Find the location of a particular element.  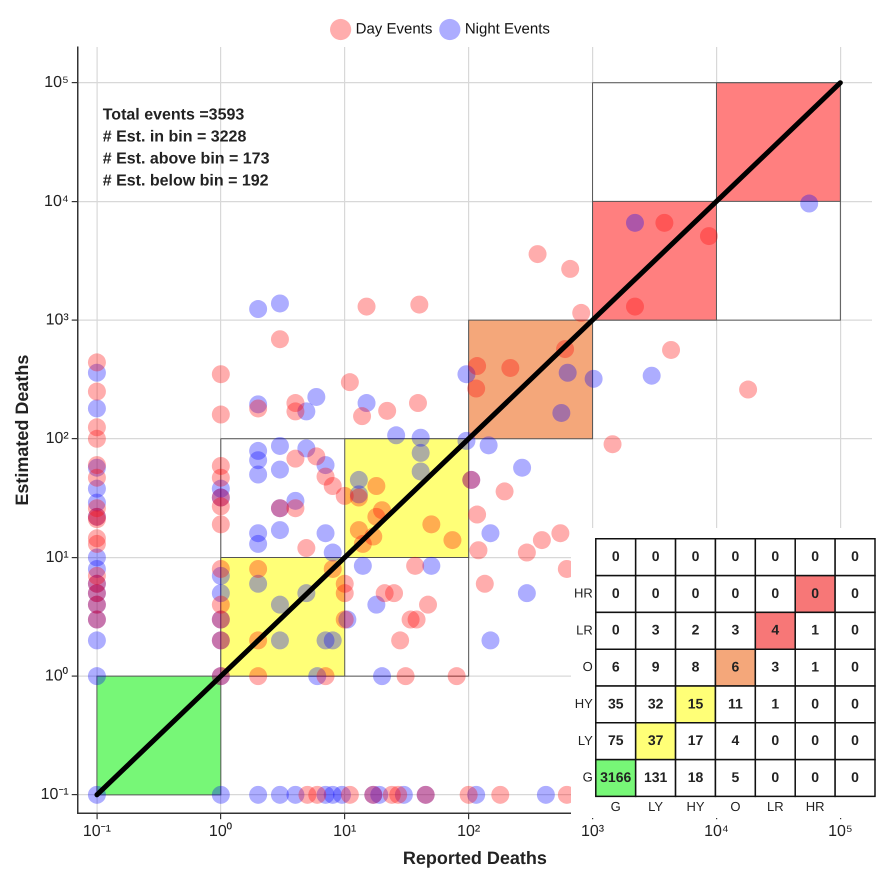

data-label: 35 is located at coordinates (616, 703).